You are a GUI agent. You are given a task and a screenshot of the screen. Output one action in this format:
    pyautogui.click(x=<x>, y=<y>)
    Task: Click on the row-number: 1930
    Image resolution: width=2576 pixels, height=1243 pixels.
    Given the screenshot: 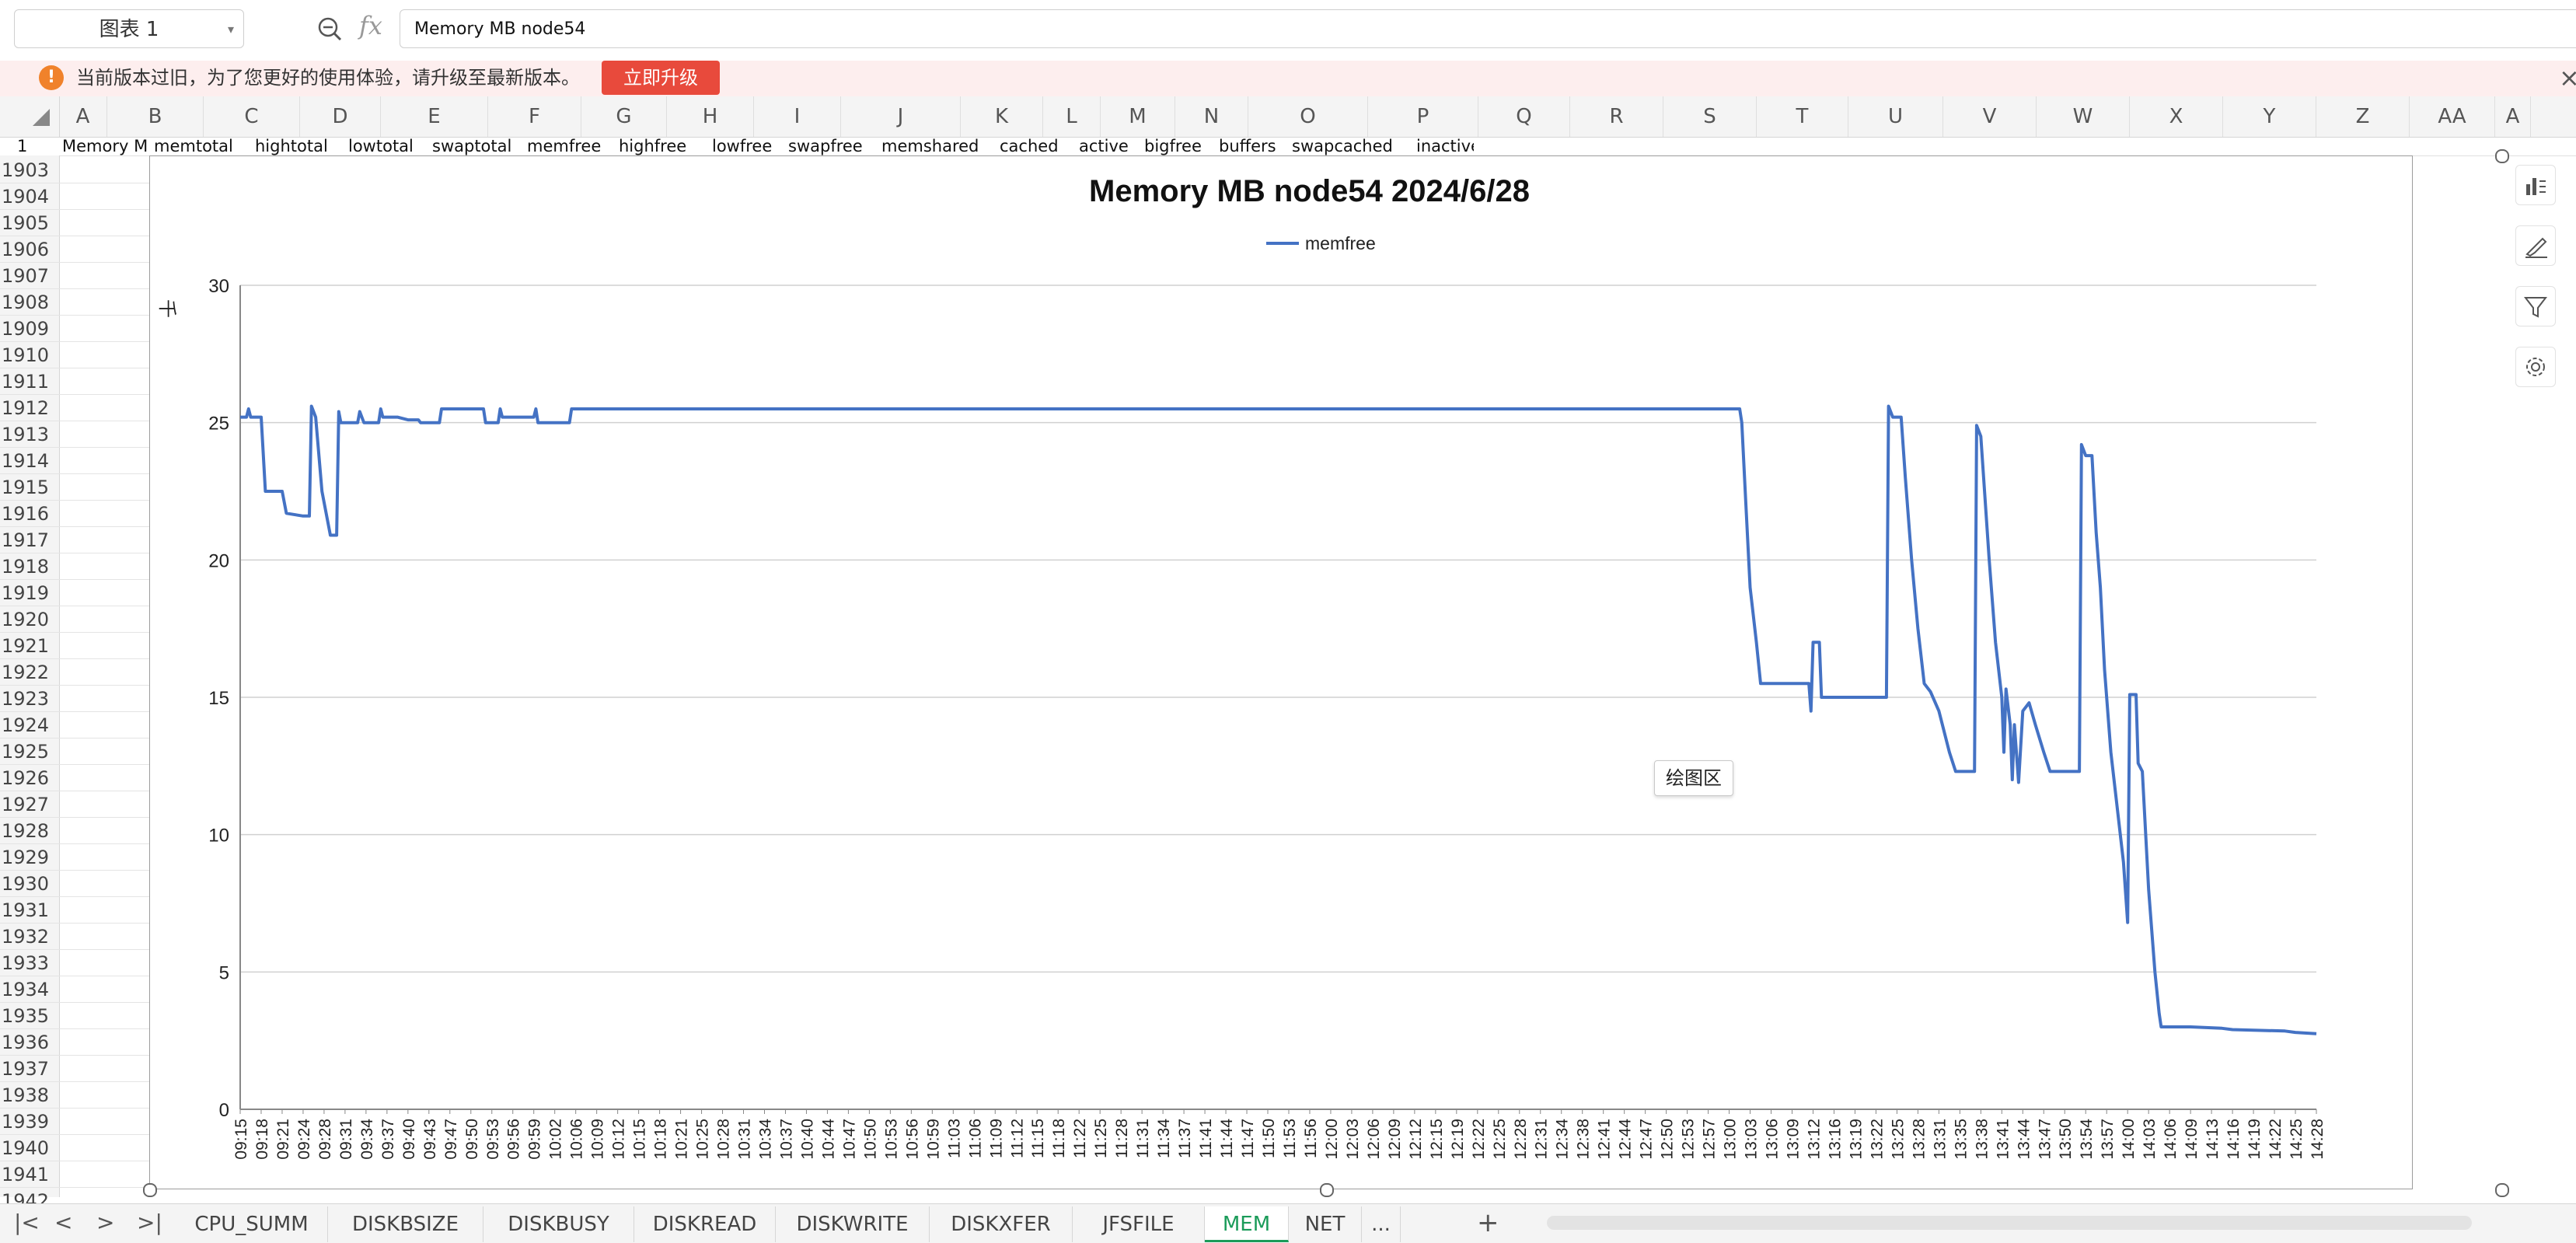 What is the action you would take?
    pyautogui.click(x=30, y=884)
    